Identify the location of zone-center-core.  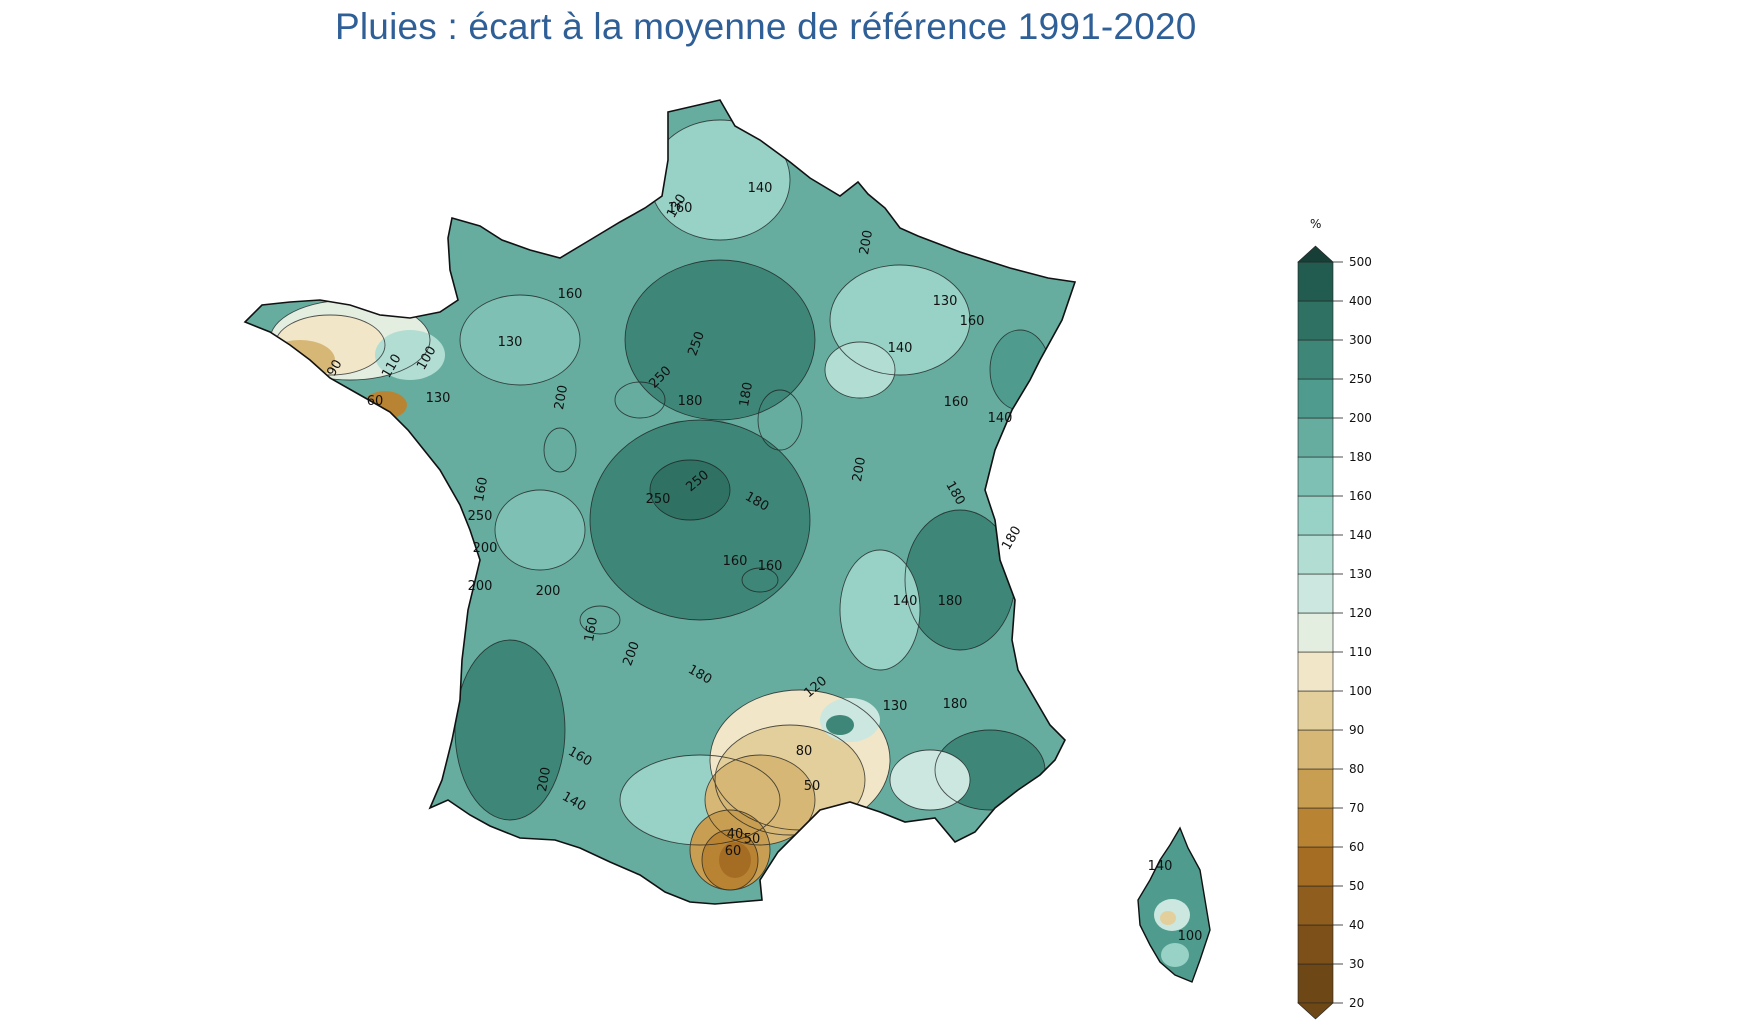
(690, 490).